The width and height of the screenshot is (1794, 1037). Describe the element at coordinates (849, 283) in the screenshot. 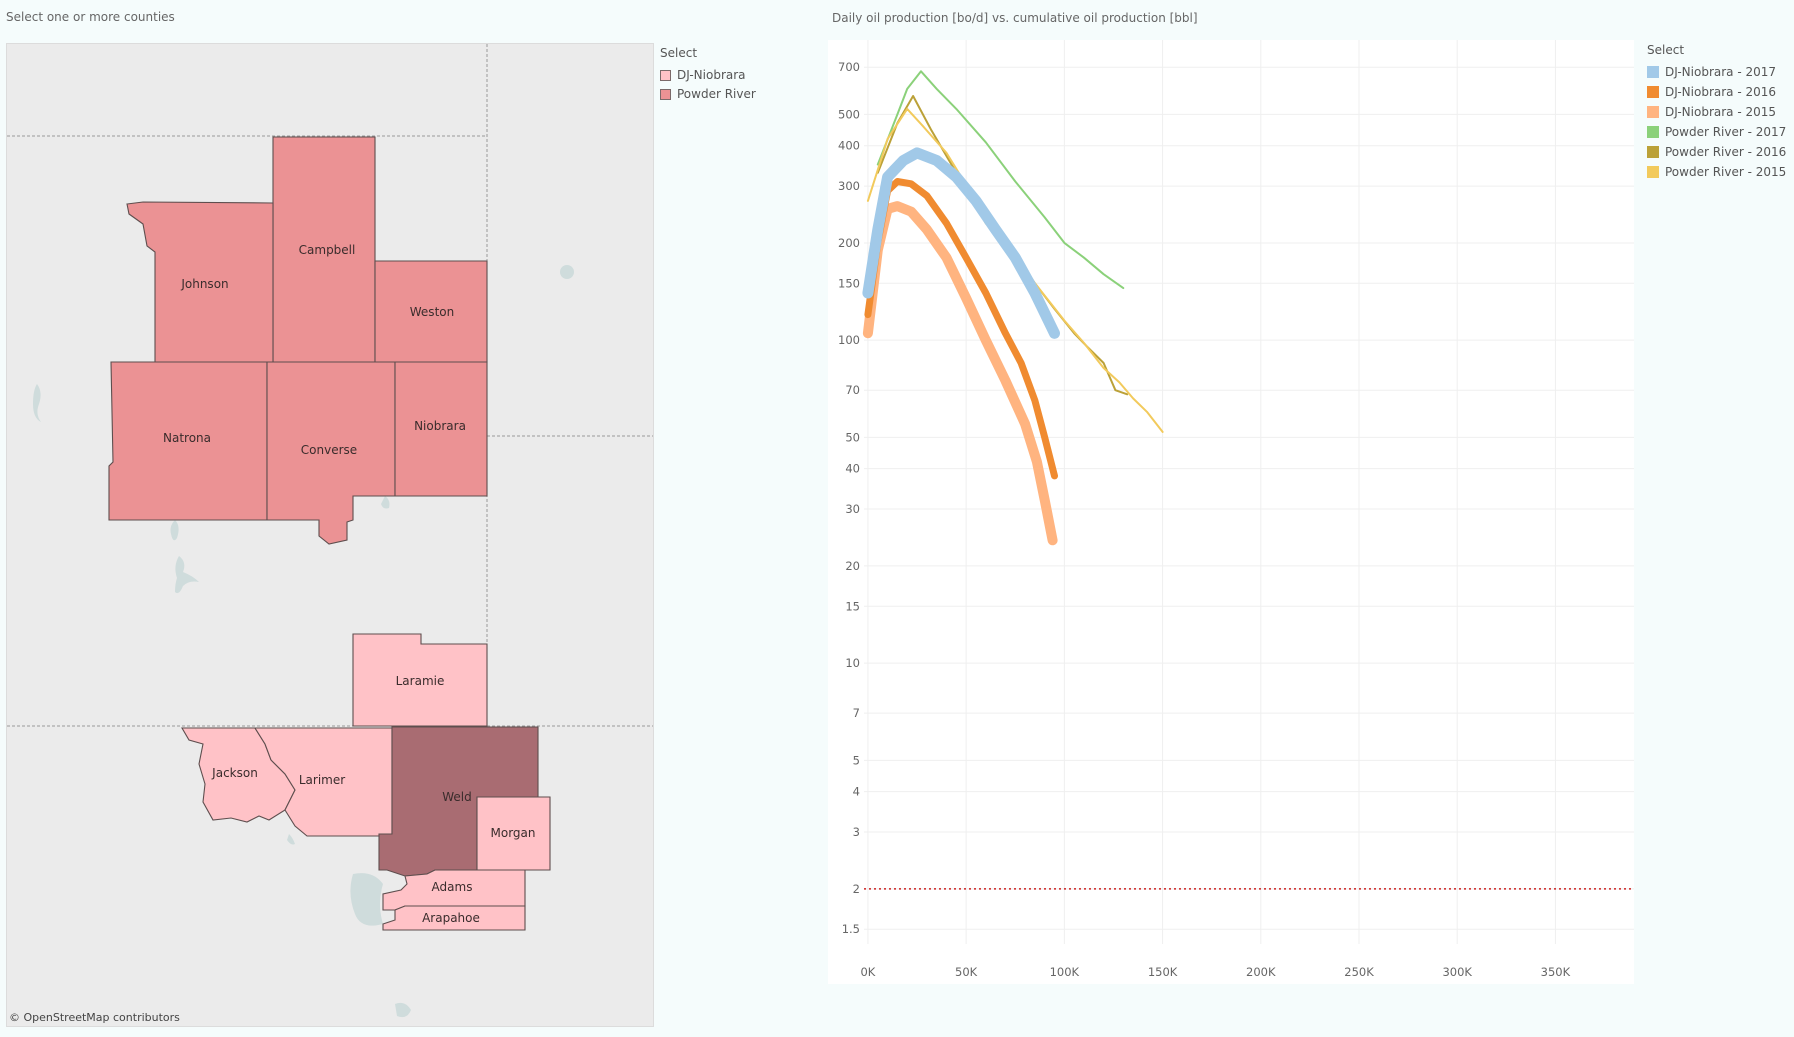

I see `y-tick-label: 150` at that location.